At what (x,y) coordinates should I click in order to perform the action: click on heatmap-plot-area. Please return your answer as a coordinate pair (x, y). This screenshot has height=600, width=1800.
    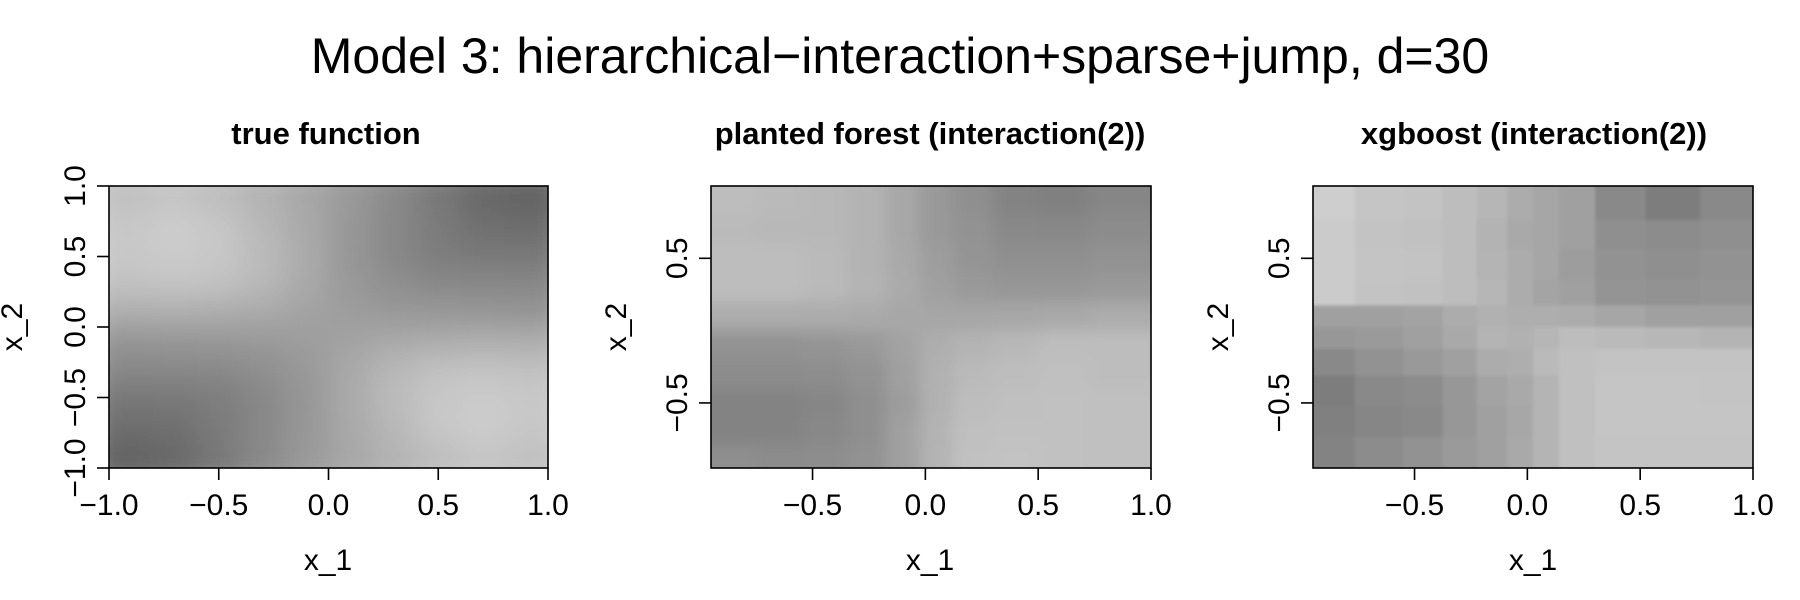
    Looking at the image, I should click on (328, 327).